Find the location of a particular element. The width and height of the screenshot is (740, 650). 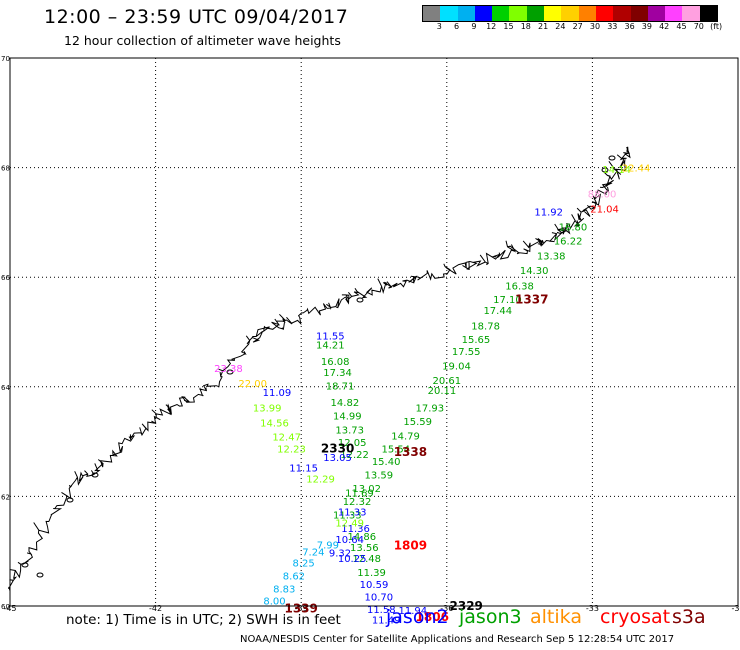

lon-tick-label: -39 is located at coordinates (301, 608).